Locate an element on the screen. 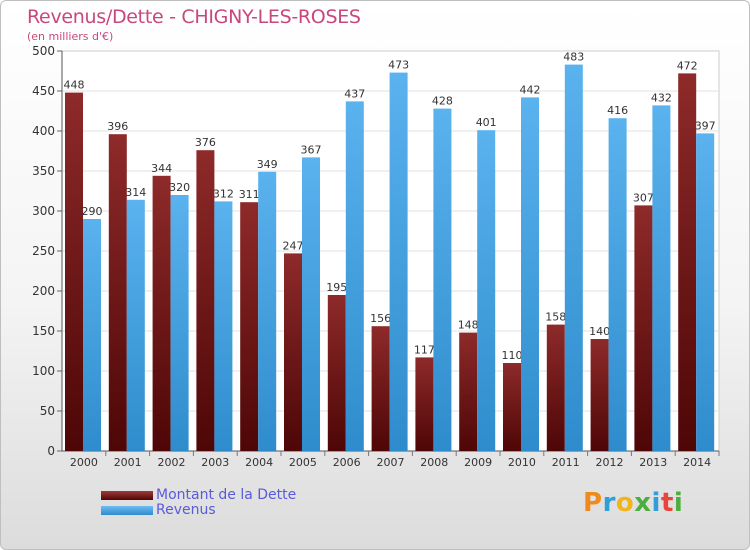 This screenshot has height=550, width=750. x-tick-label: 2010 is located at coordinates (522, 462).